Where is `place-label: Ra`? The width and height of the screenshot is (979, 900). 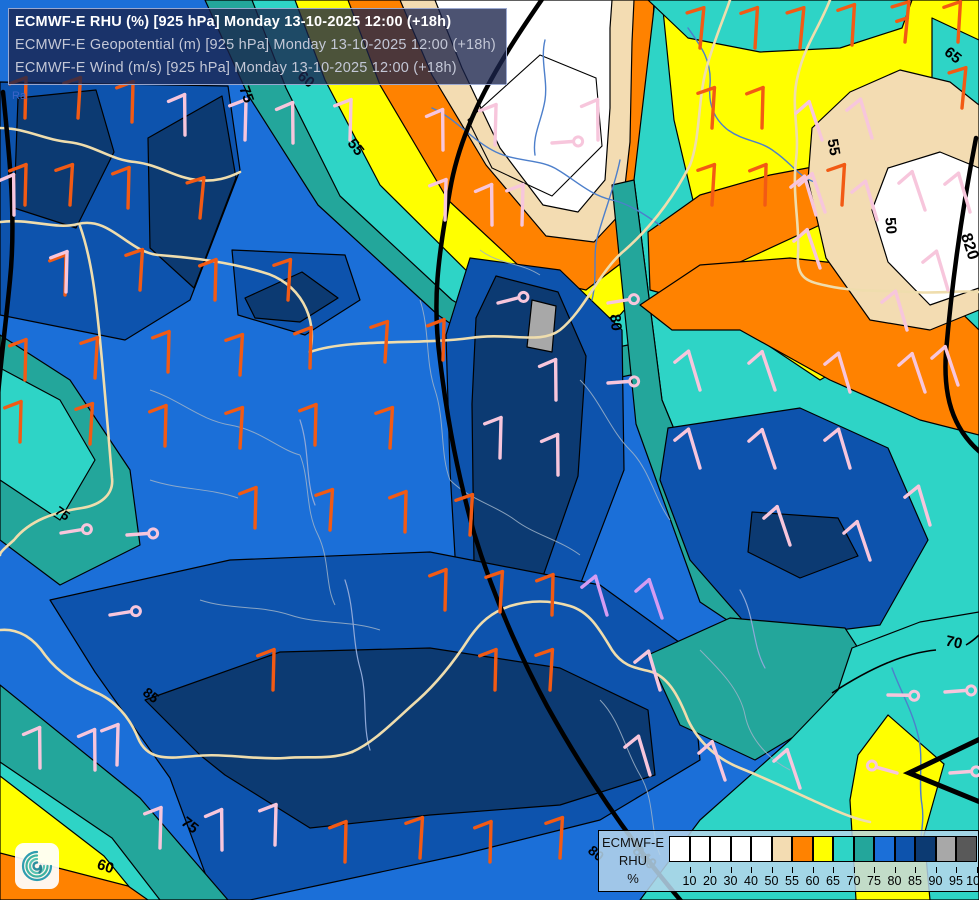 place-label: Ra is located at coordinates (19, 96).